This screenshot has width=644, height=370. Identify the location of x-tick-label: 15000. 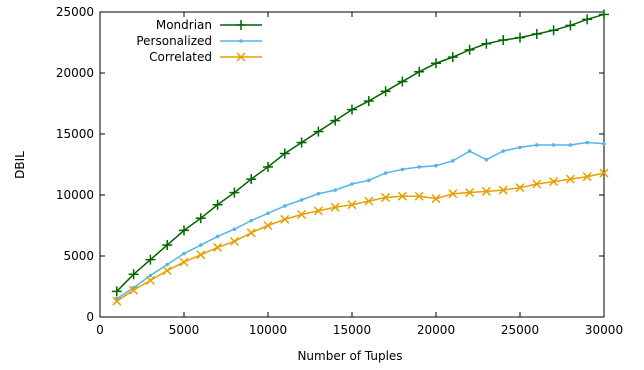
(352, 330).